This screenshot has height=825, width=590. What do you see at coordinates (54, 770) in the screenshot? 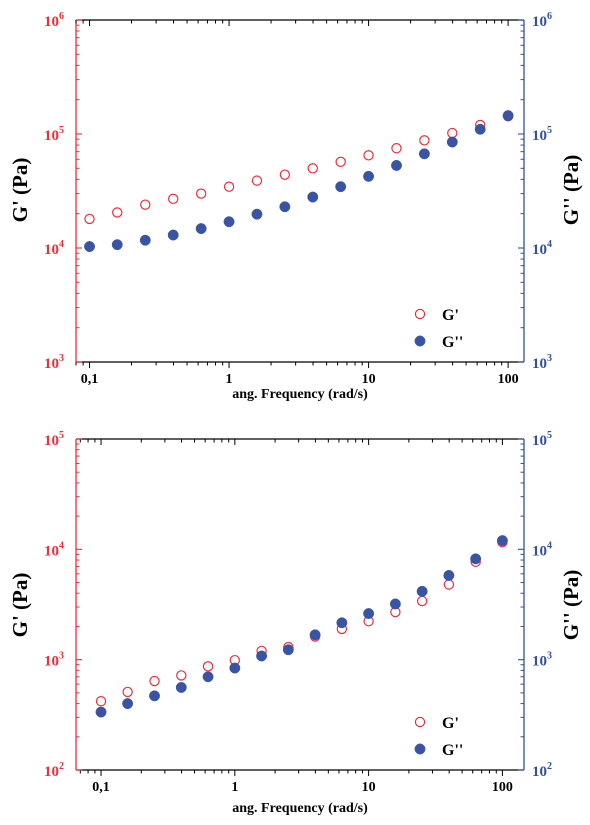
I see `y-left-tick-label: 10²` at bounding box center [54, 770].